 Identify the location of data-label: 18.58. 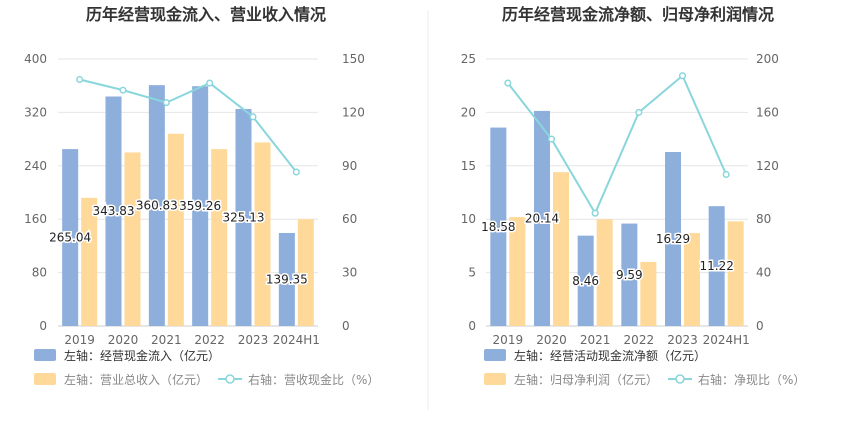
(498, 227).